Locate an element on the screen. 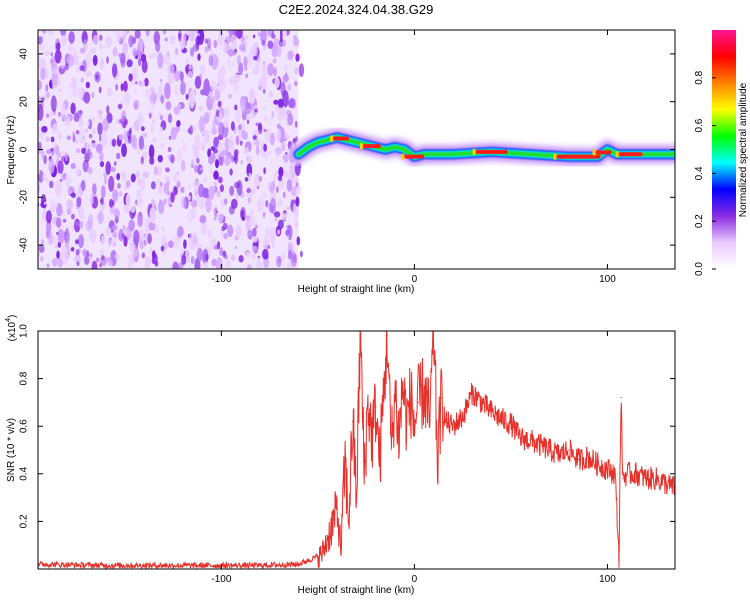  spectrogram-ytick-label: 20 is located at coordinates (24, 102).